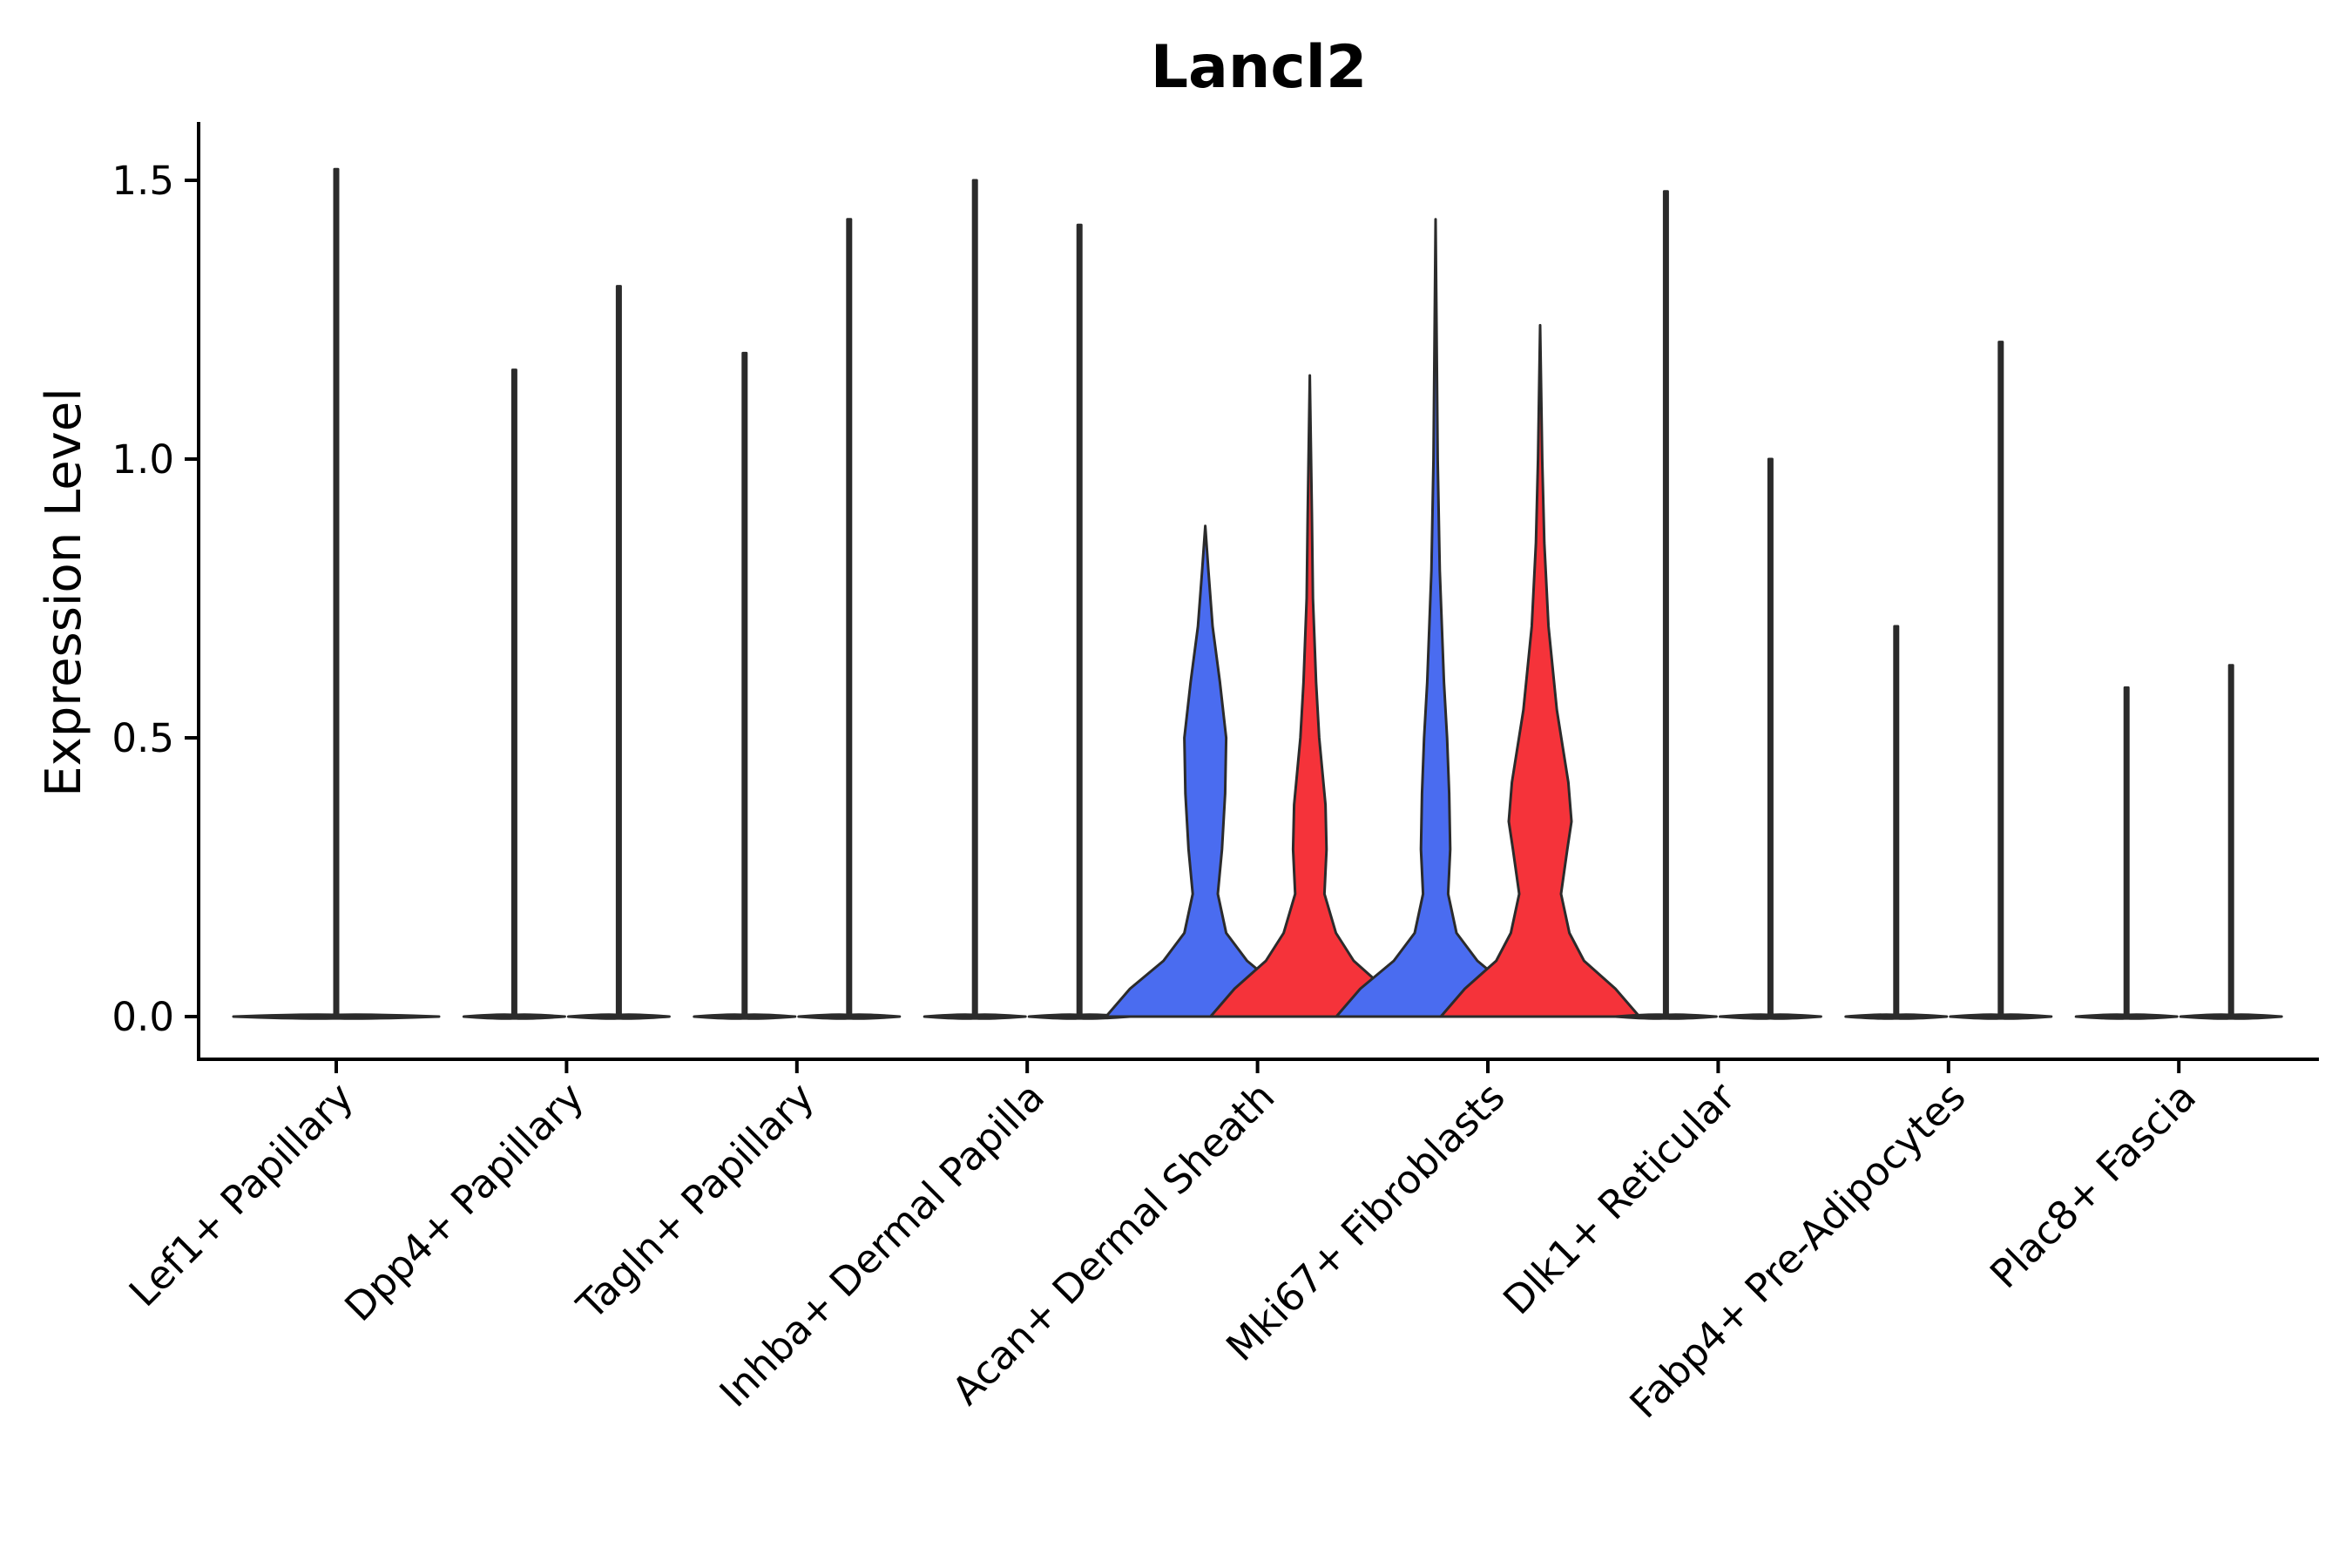 The image size is (2352, 1568). What do you see at coordinates (143, 181) in the screenshot?
I see `y-tick-label: 1.5` at bounding box center [143, 181].